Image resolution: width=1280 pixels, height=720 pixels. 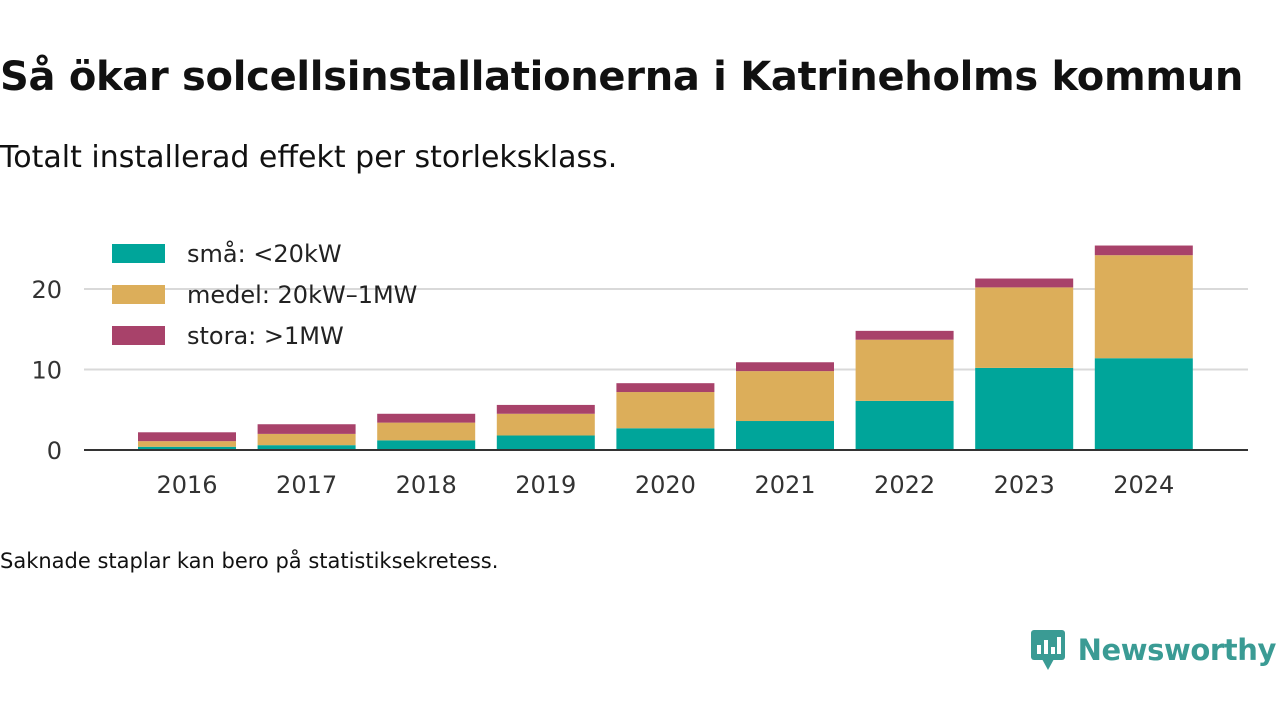 I want to click on brand-name: Newsworthy, so click(x=1177, y=650).